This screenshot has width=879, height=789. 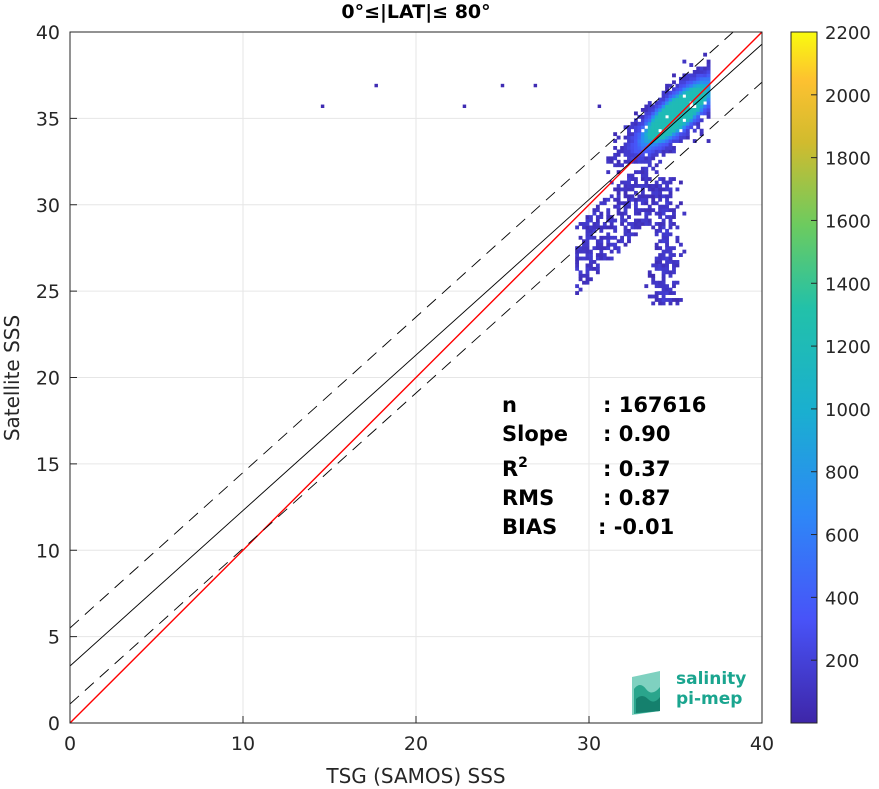 I want to click on colorbar-ticks: 200 400 600 800 1000 1200 1400 1600 1800 2000 2200, so click(x=841, y=347).